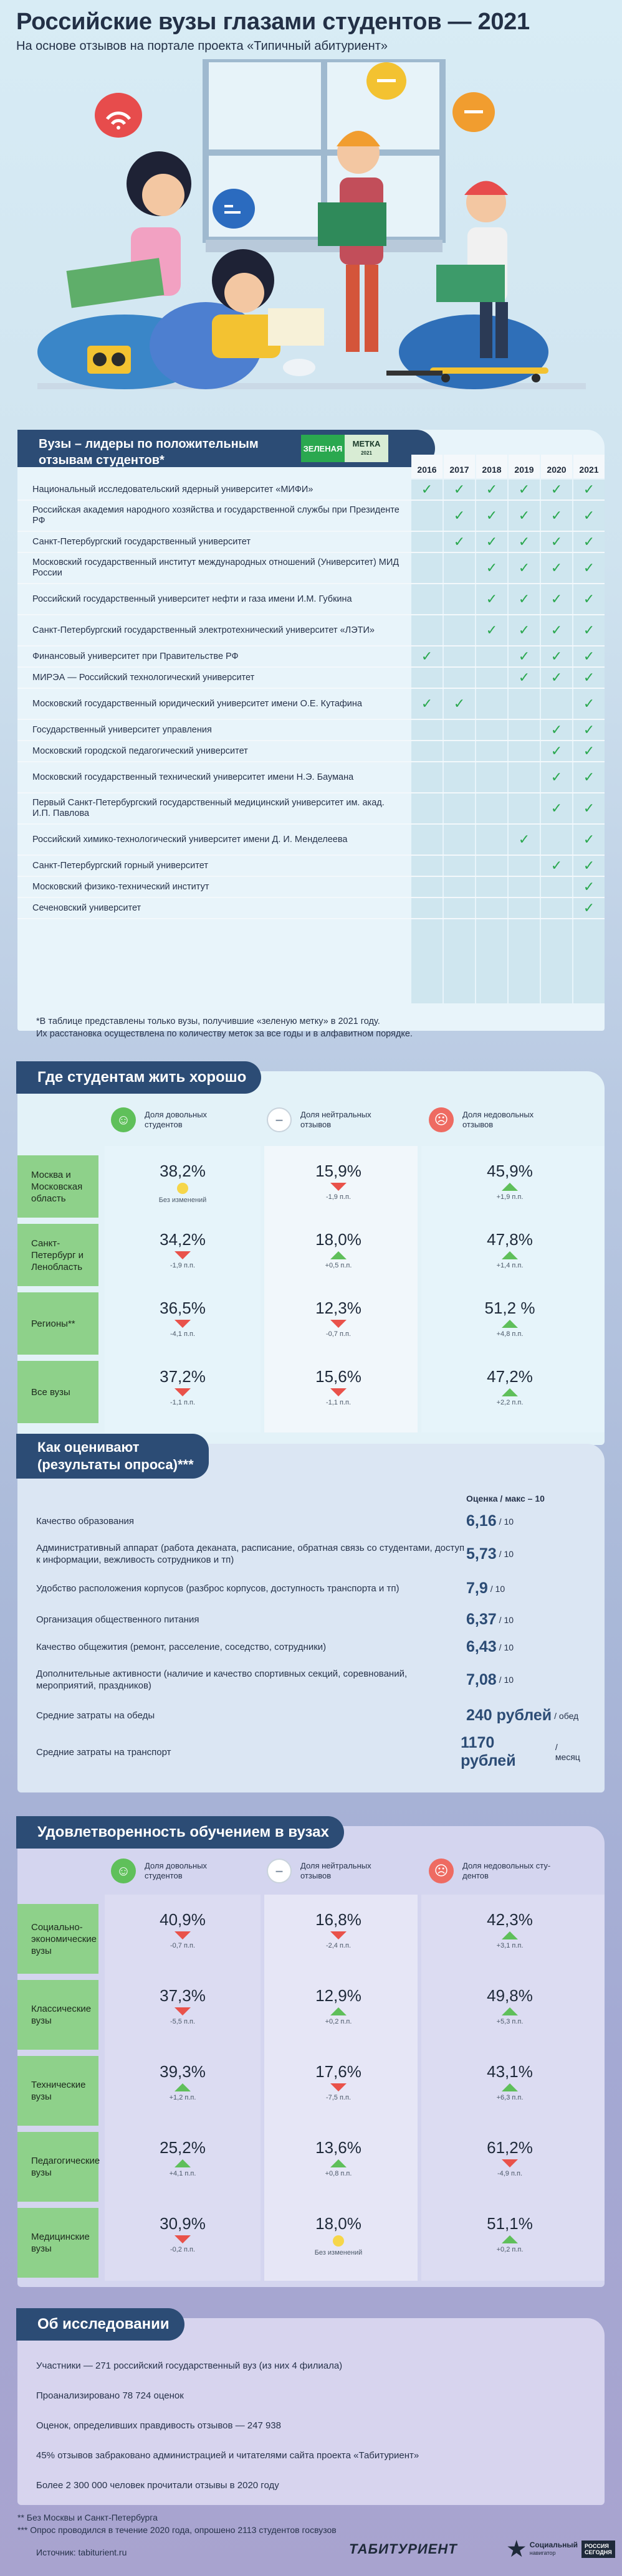 This screenshot has height=2576, width=622. Describe the element at coordinates (507, 656) in the screenshot. I see `year-marks: ✓ ✓ ✓ ✓` at that location.